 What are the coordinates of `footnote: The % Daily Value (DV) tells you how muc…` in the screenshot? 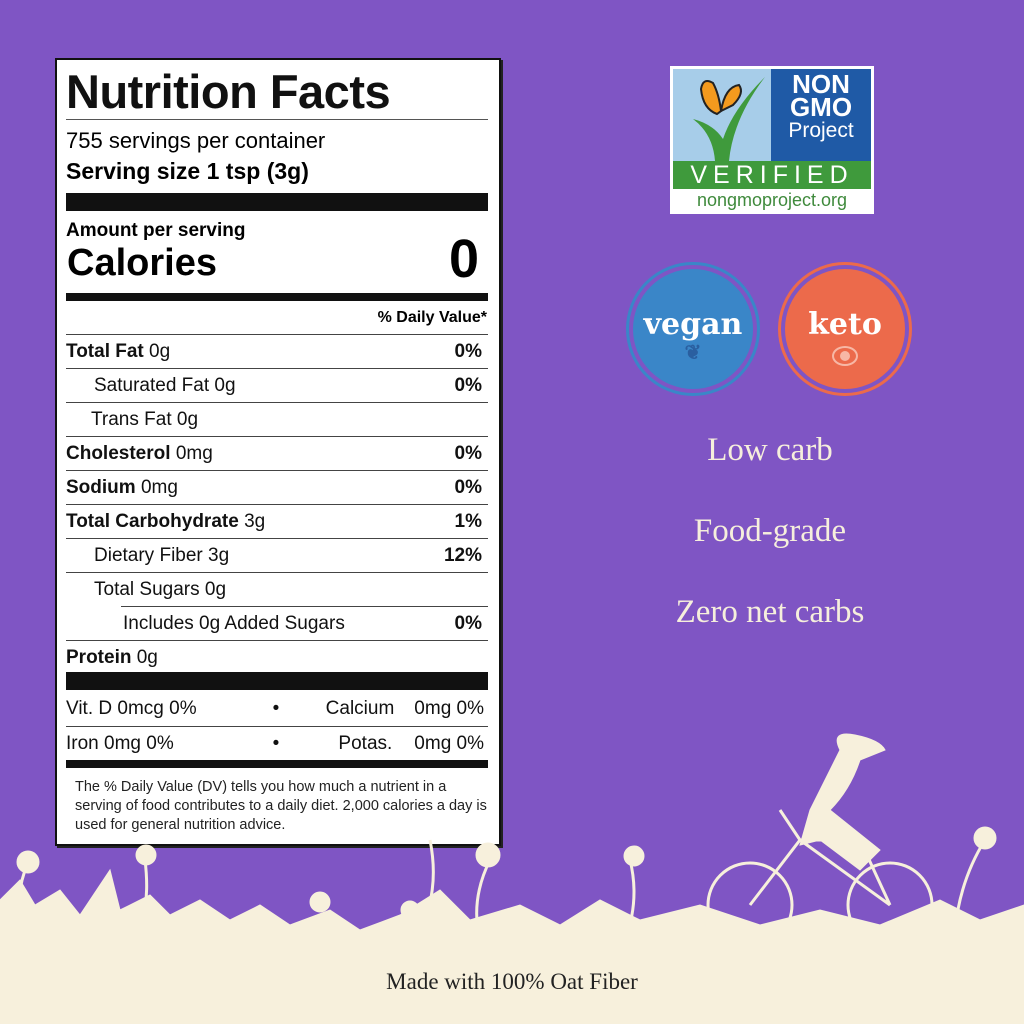 It's located at (281, 806).